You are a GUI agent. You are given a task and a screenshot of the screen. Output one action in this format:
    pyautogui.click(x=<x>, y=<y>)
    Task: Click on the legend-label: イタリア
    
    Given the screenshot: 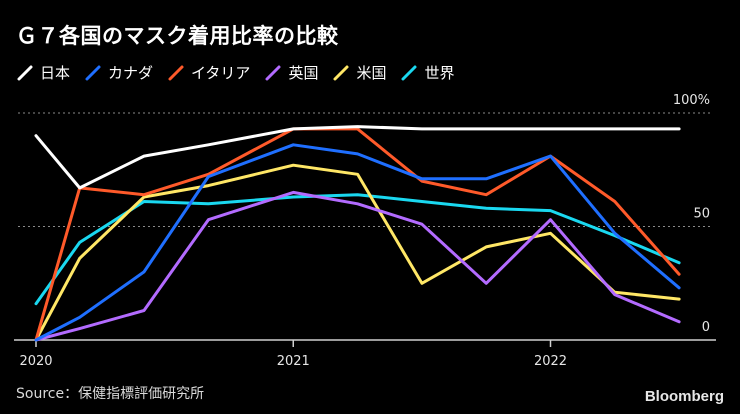 What is the action you would take?
    pyautogui.click(x=221, y=73)
    